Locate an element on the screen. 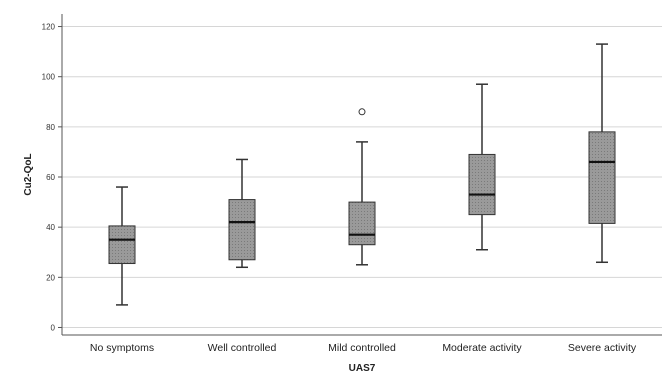 The image size is (666, 376). x-category-label: Mild controlled is located at coordinates (362, 348).